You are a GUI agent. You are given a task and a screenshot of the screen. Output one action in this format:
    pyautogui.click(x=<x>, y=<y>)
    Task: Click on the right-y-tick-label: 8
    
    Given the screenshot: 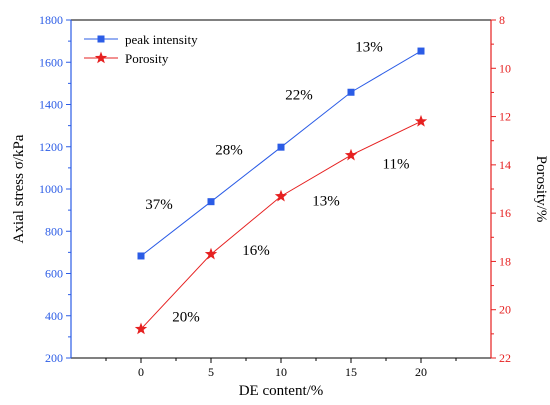 What is the action you would take?
    pyautogui.click(x=502, y=20)
    